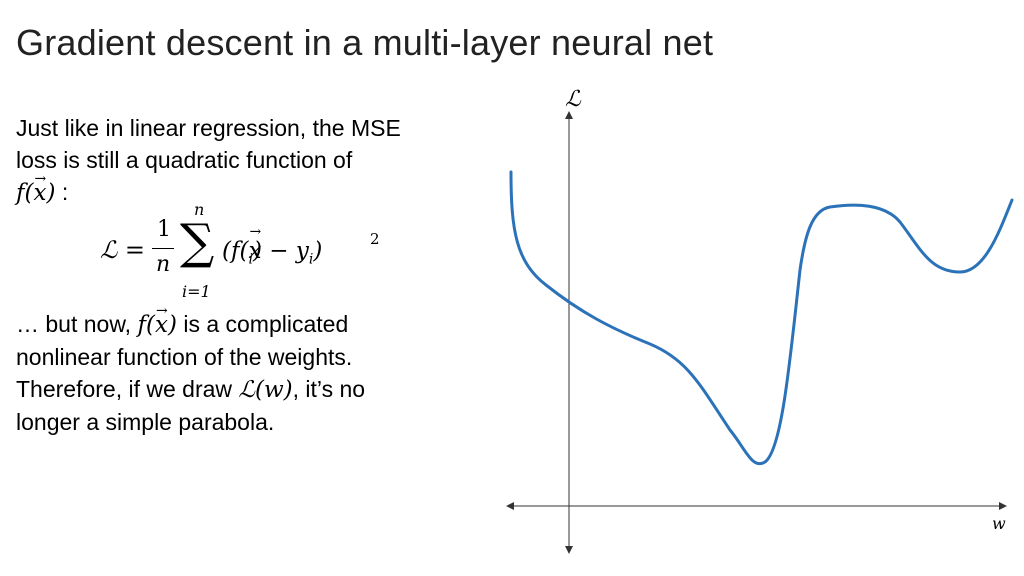  What do you see at coordinates (251, 186) in the screenshot?
I see `para1-line3: f(x) :` at bounding box center [251, 186].